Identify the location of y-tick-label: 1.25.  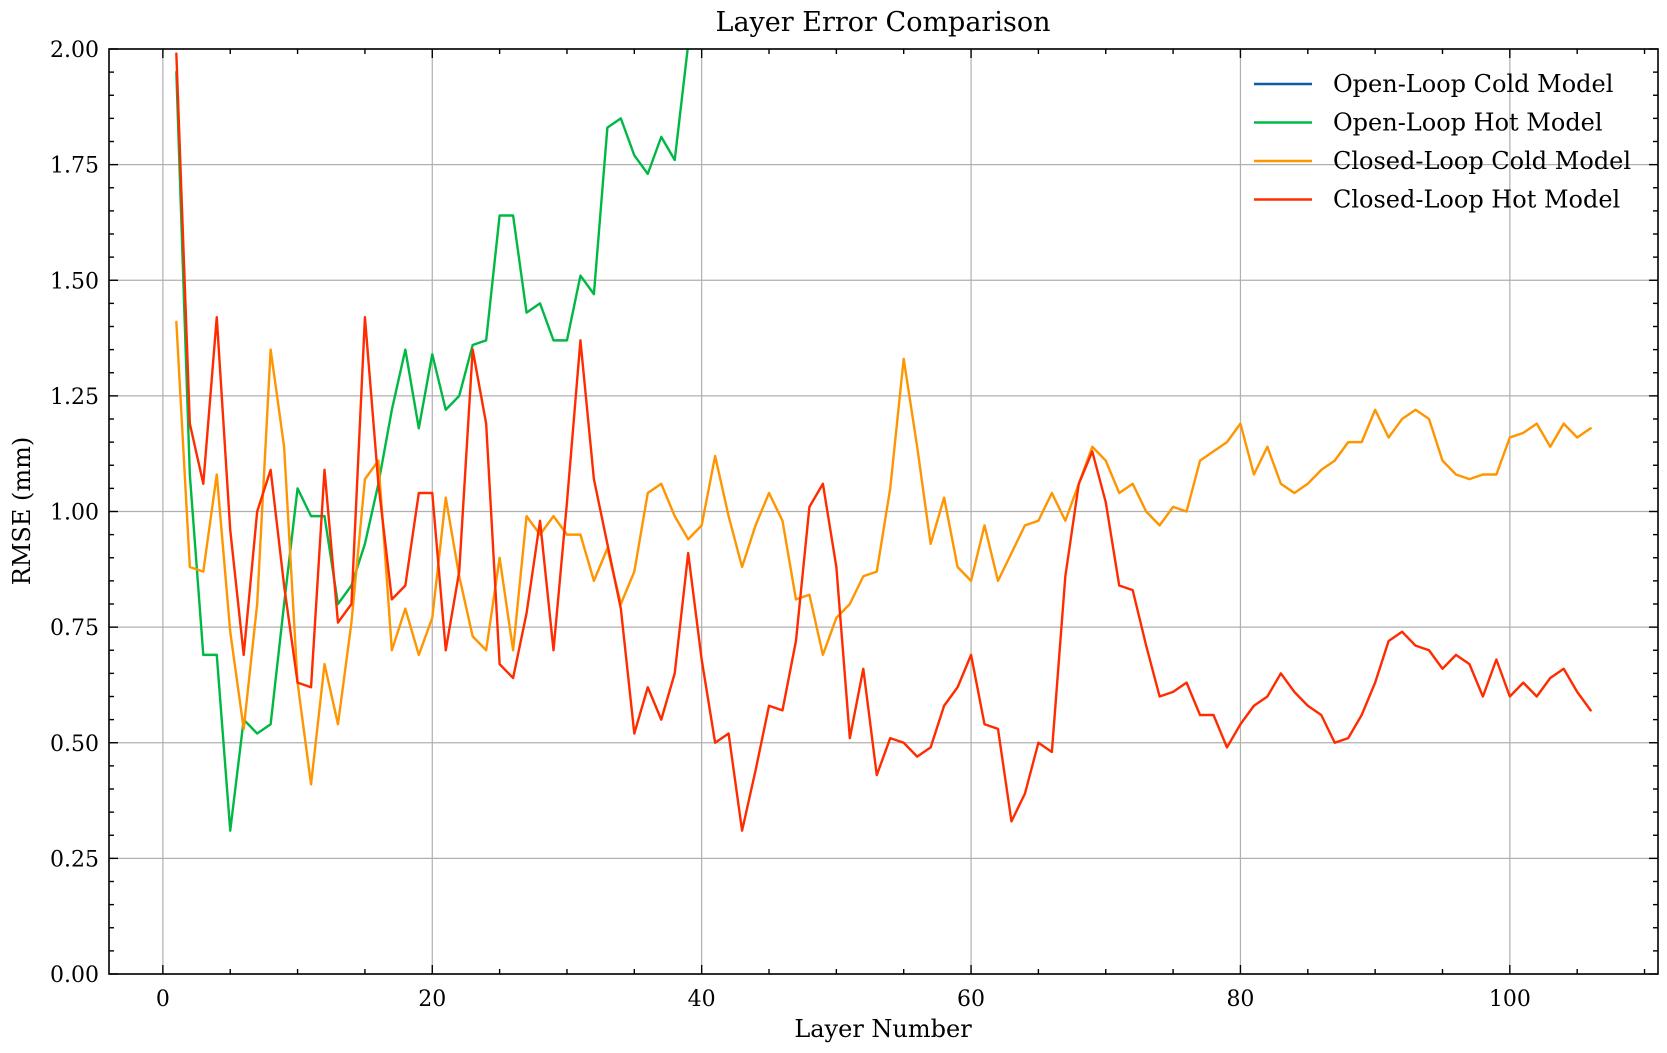
(74, 397).